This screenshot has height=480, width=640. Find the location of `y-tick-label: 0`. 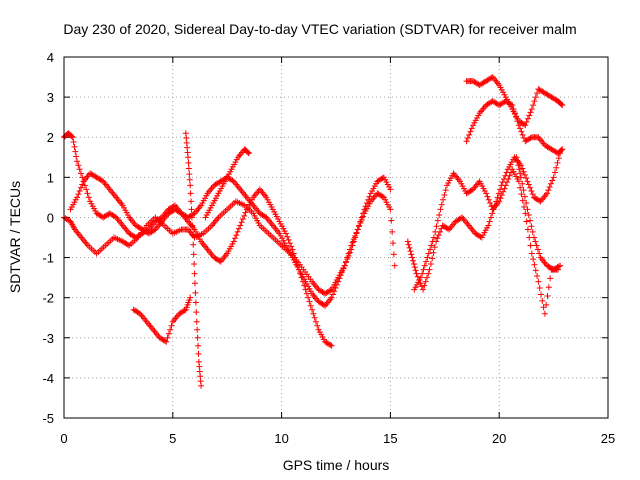

y-tick-label: 0 is located at coordinates (50, 217).